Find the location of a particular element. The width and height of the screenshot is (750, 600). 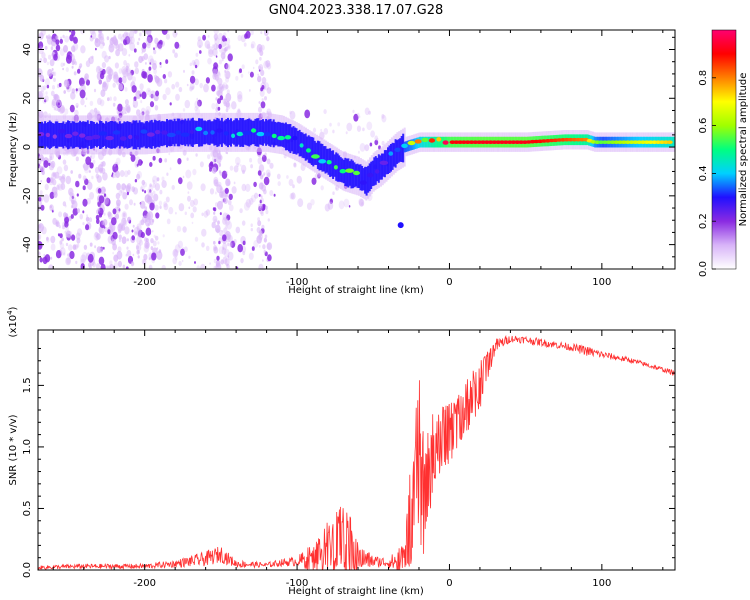

y-tick-label: 0.5 is located at coordinates (27, 509).